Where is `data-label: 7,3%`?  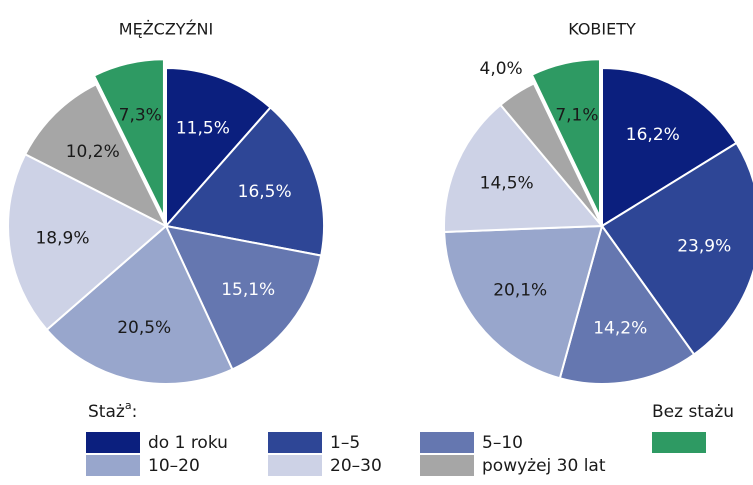 data-label: 7,3% is located at coordinates (140, 116).